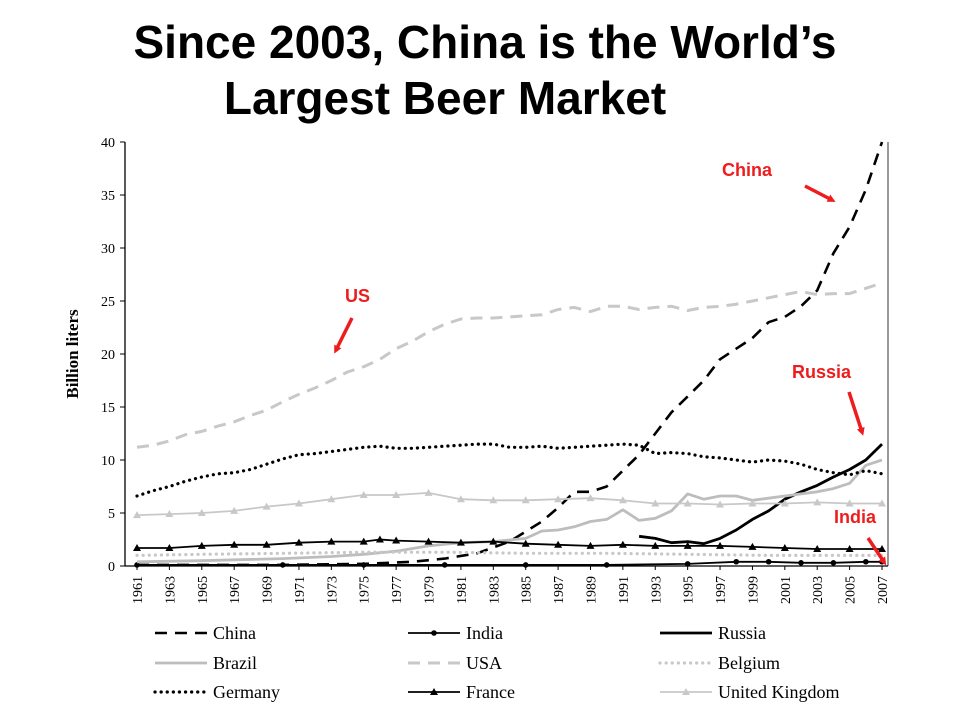 This screenshot has width=960, height=720. Describe the element at coordinates (509, 503) in the screenshot. I see `series-united-kingdom` at that location.